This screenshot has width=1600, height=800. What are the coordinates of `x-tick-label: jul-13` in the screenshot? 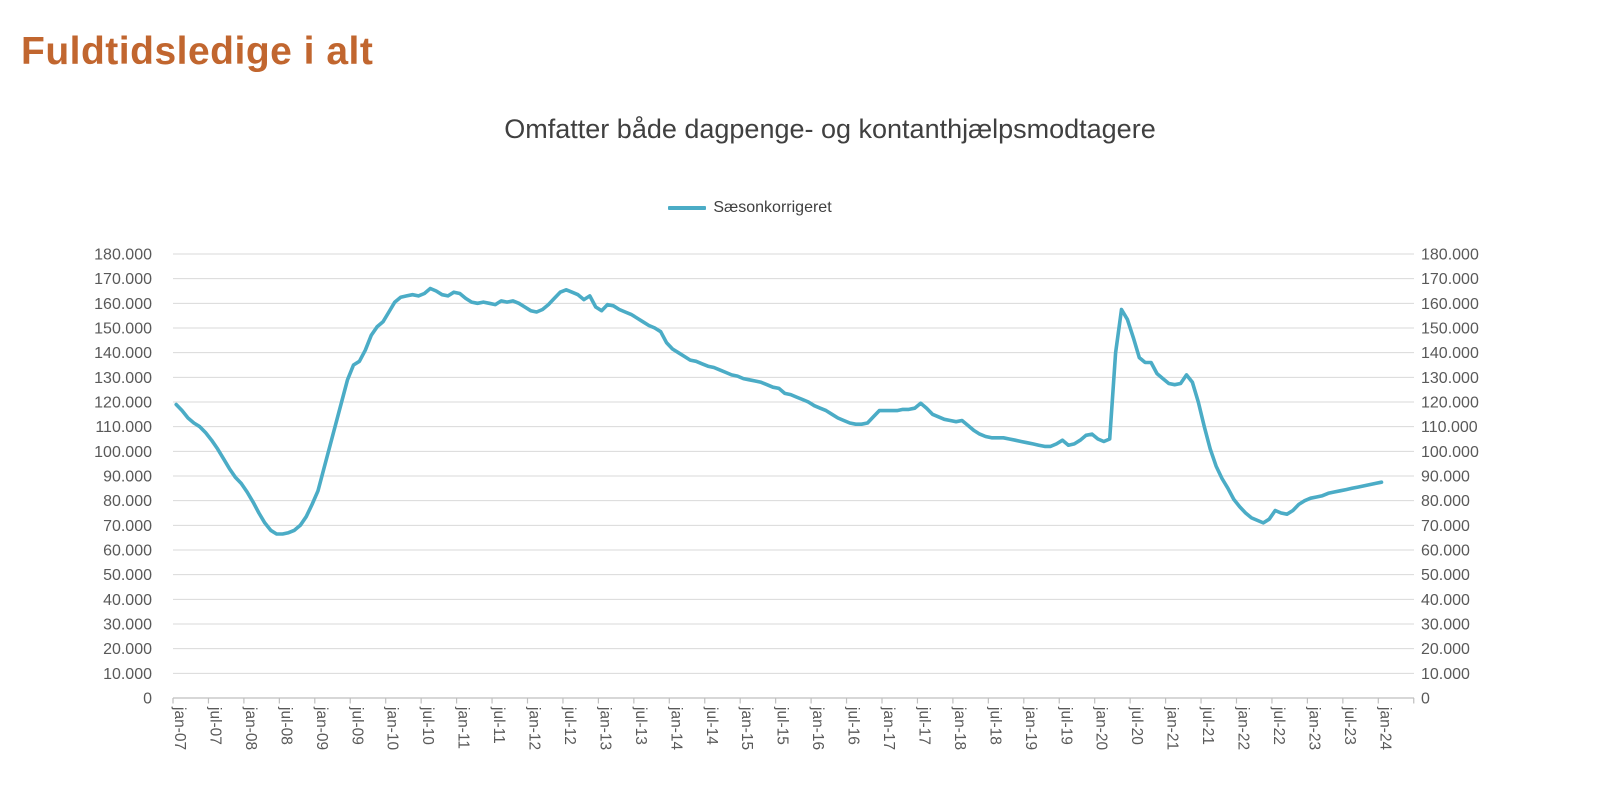 It's located at (640, 725).